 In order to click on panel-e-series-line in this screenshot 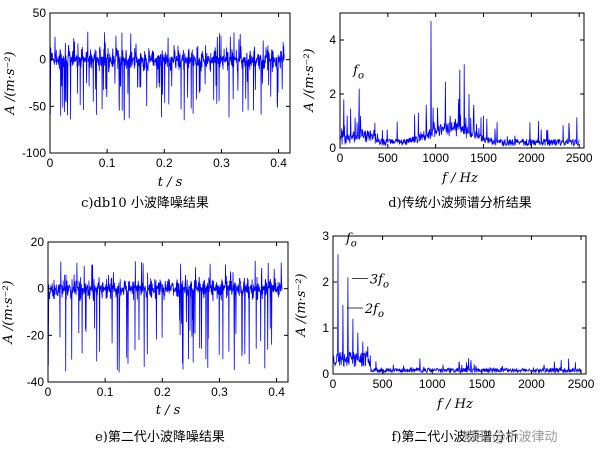, I will do `click(165, 316)`.